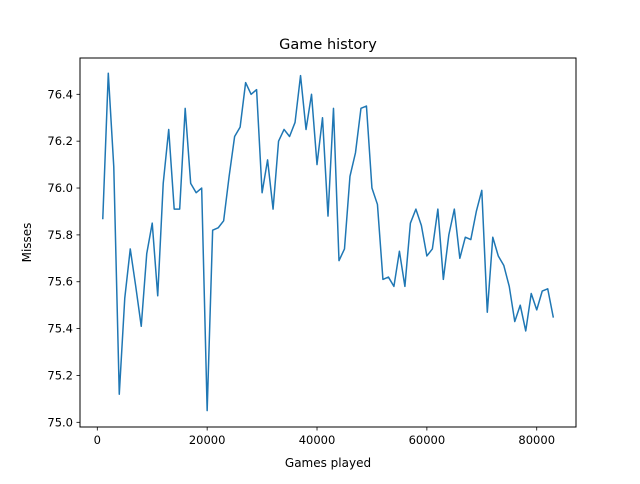 This screenshot has height=484, width=640. Describe the element at coordinates (60, 94) in the screenshot. I see `y-tick-label: 76.4` at that location.